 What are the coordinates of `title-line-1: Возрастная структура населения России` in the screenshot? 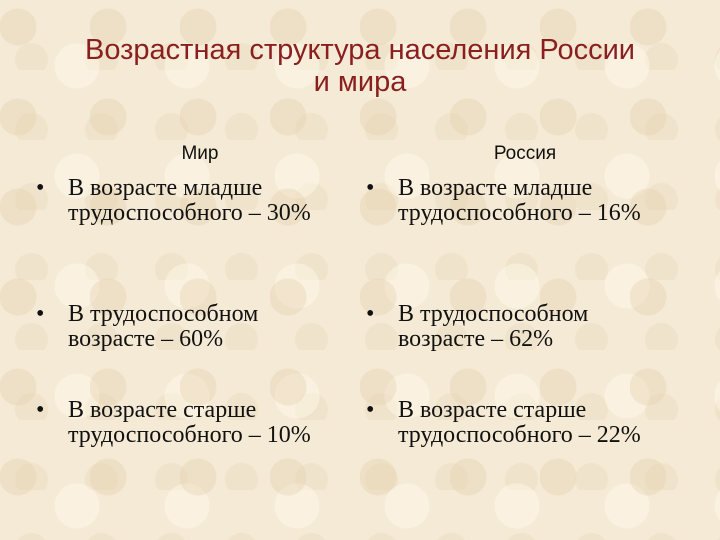 It's located at (359, 50).